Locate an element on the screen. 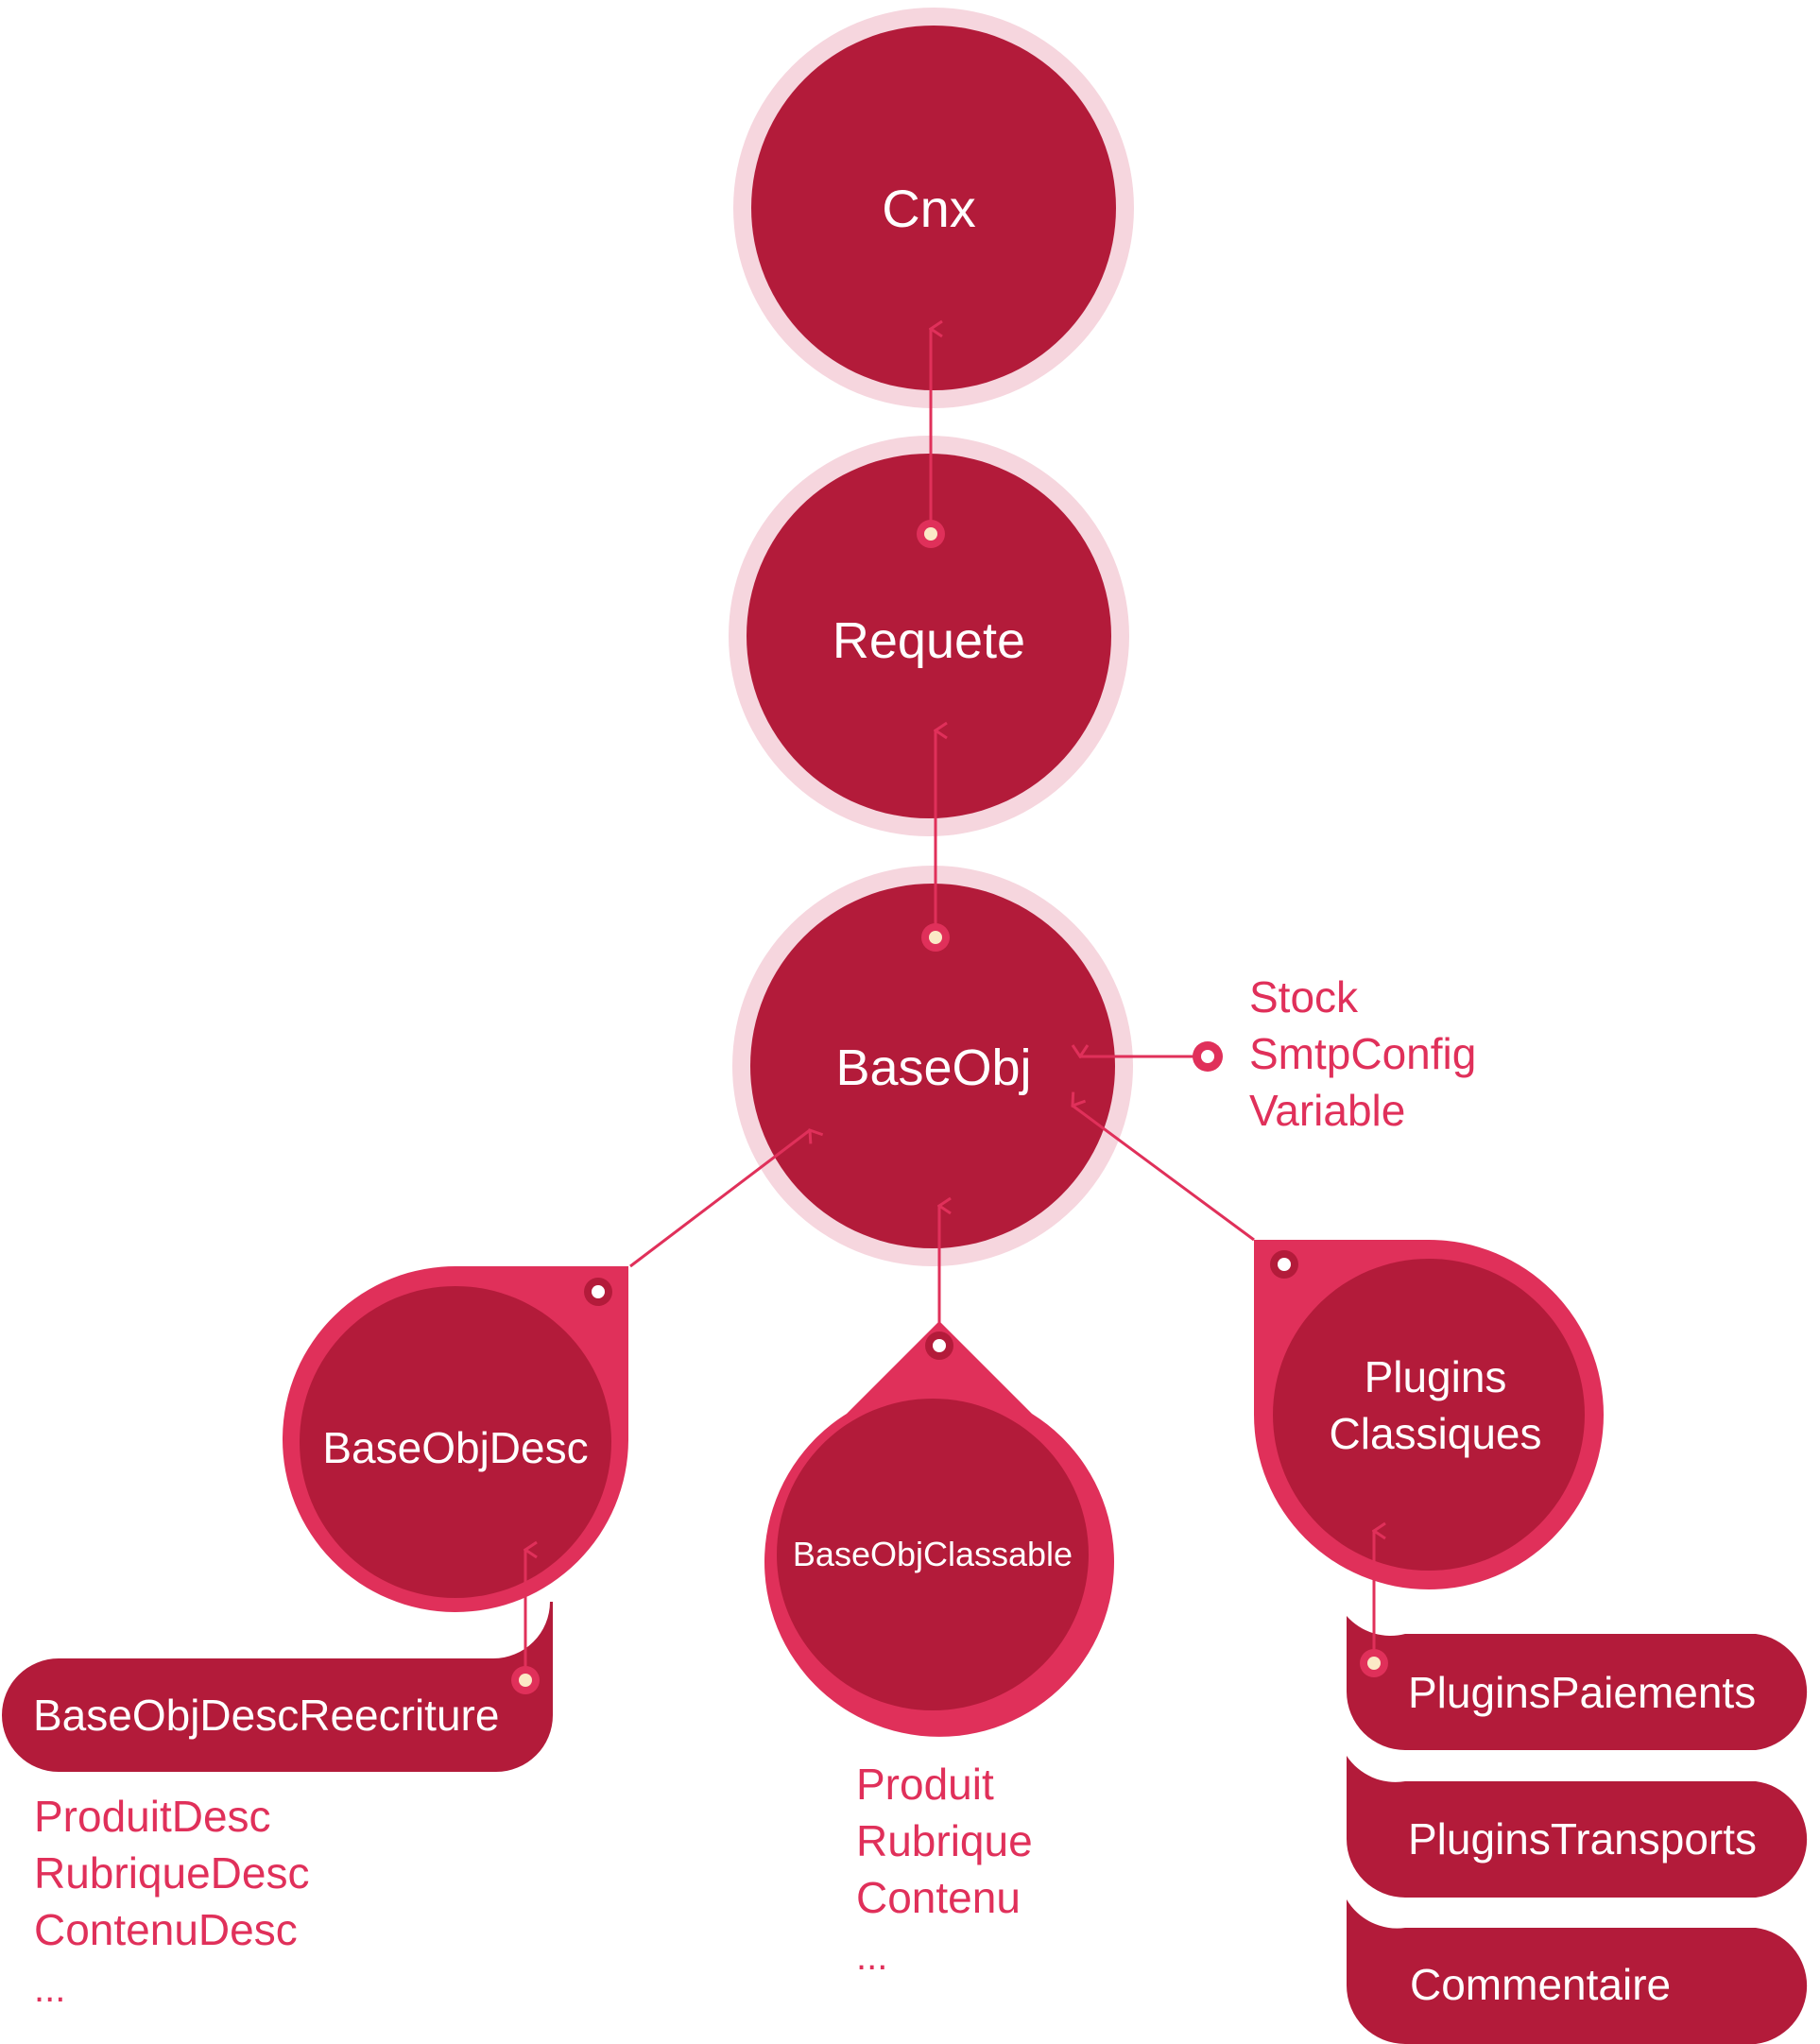 The width and height of the screenshot is (1820, 2044). node-plugins-label-line2: Classiques is located at coordinates (1436, 1433).